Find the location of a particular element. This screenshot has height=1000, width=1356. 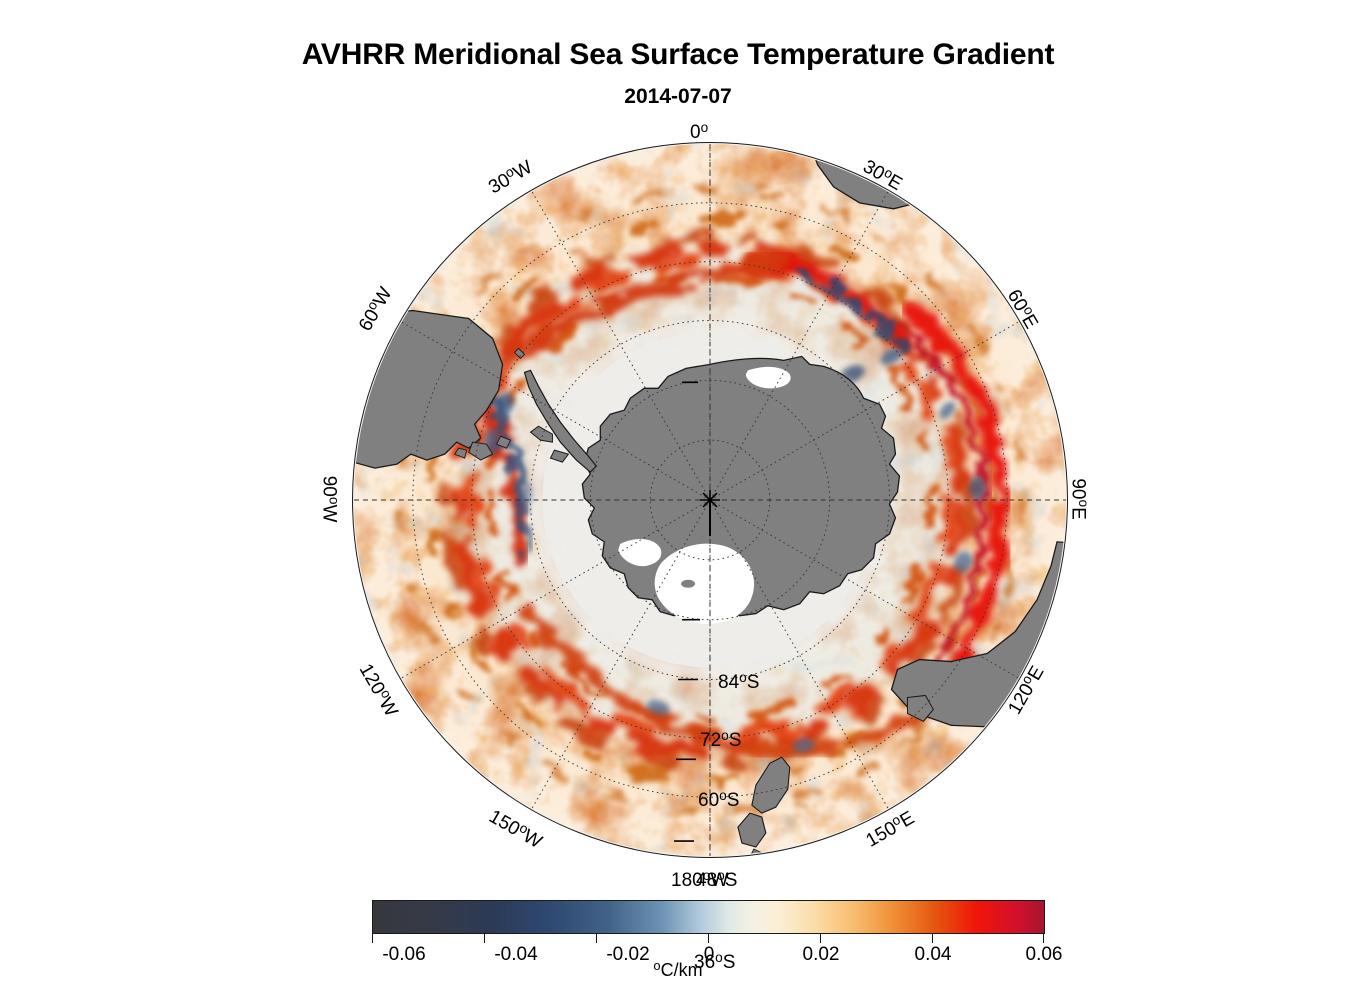

lat-label-84s: 84oS is located at coordinates (739, 682).